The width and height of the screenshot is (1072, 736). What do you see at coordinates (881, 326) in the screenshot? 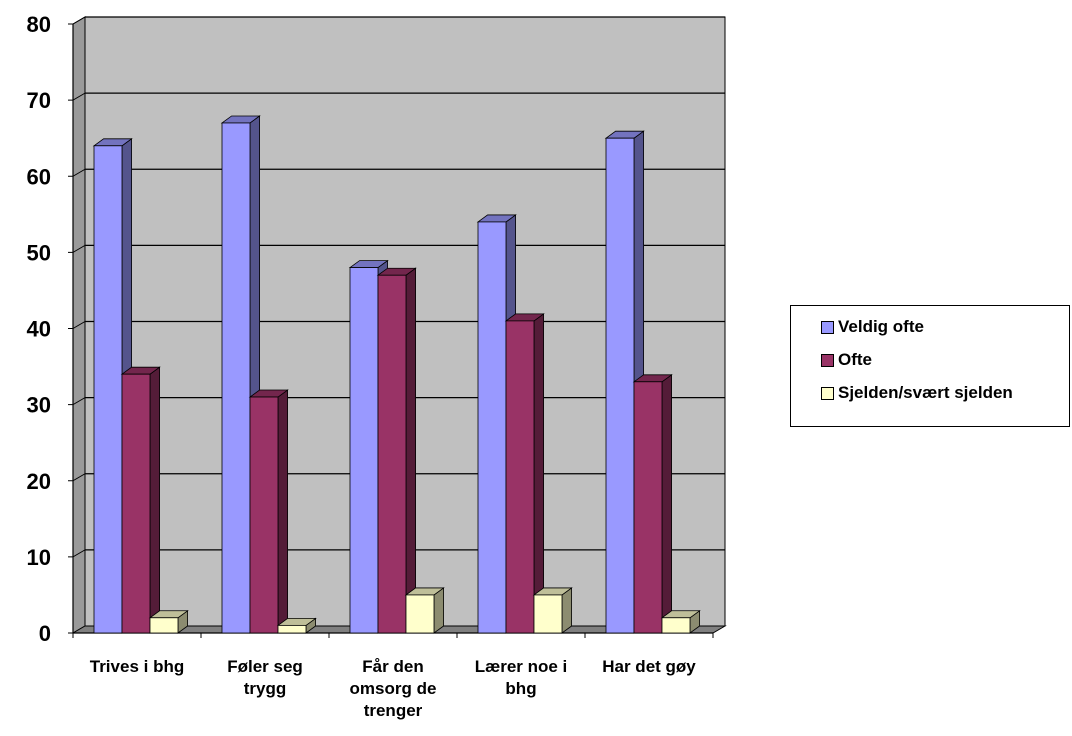
I see `legend-label: Veldig ofte` at bounding box center [881, 326].